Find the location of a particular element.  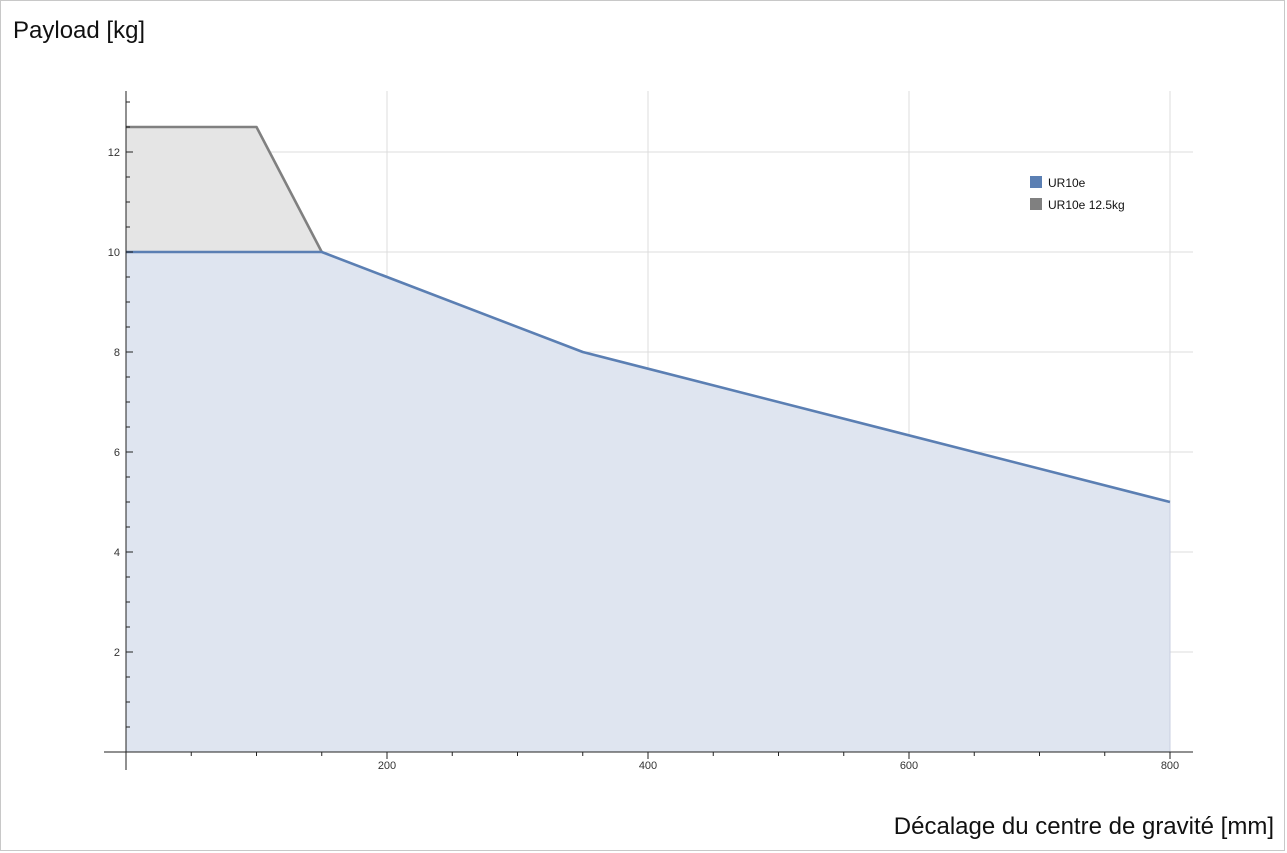

x-tick-label: 200 is located at coordinates (387, 766).